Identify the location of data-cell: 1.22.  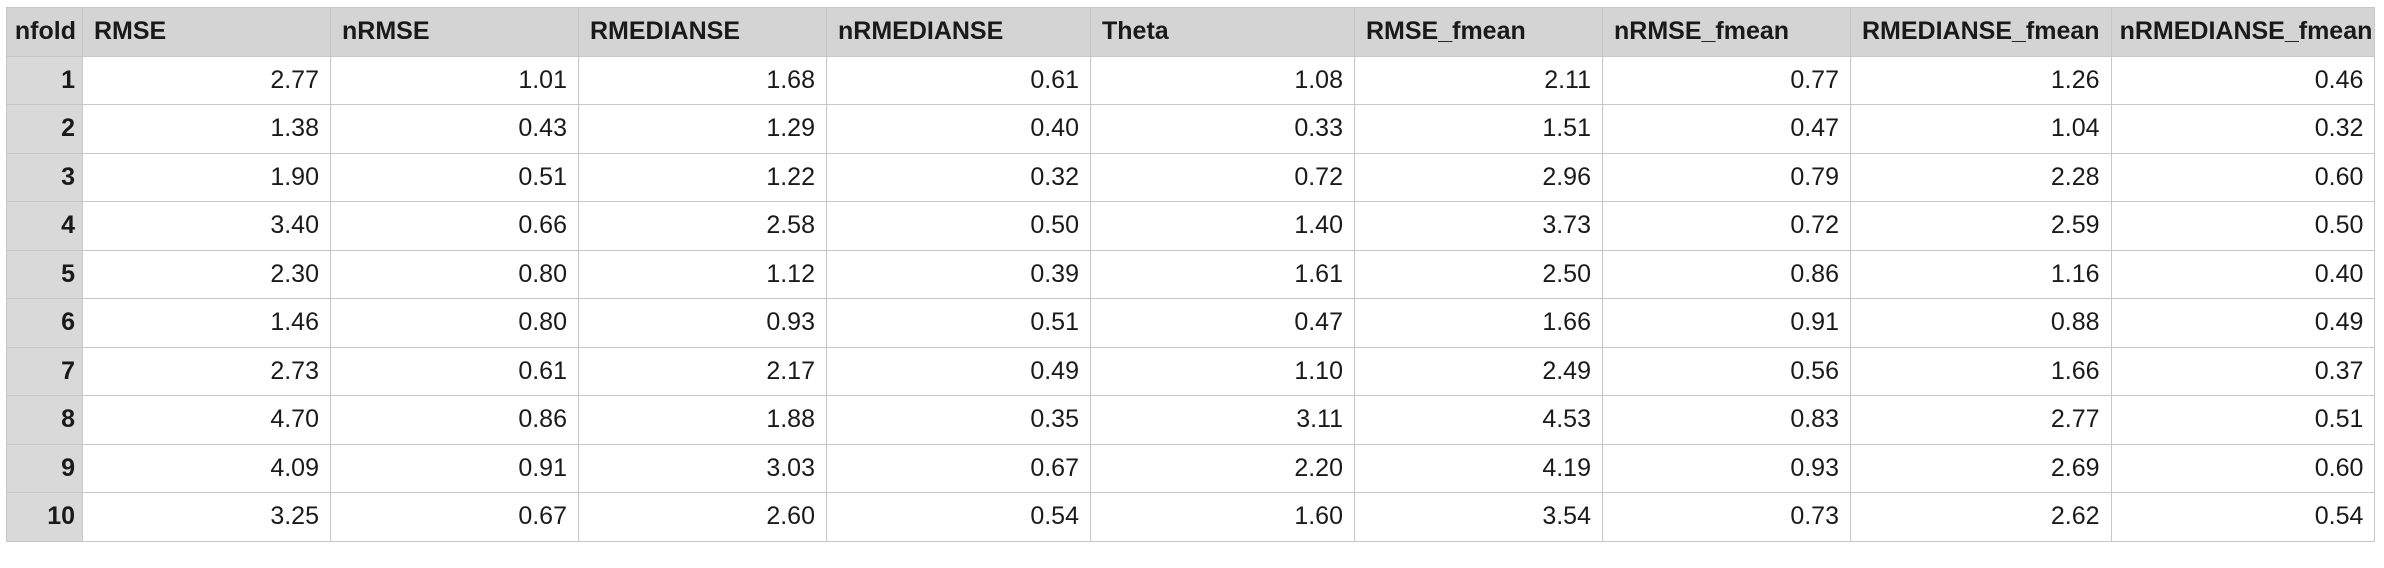
(702, 177).